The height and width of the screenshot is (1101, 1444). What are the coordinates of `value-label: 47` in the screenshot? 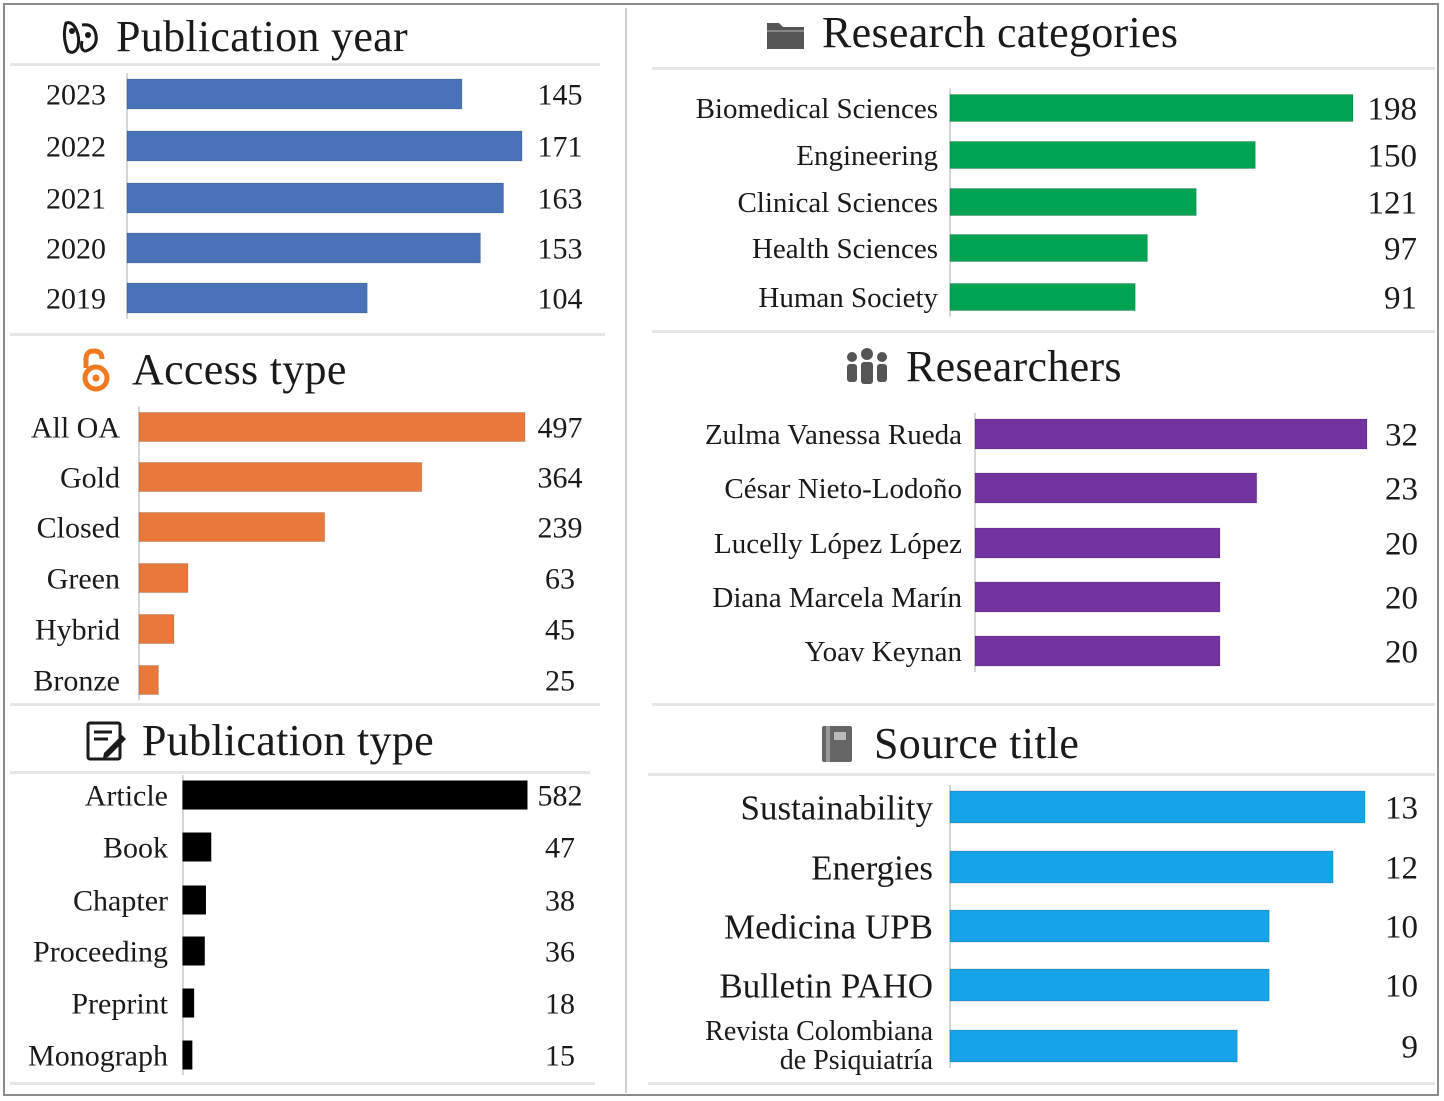 It's located at (560, 848).